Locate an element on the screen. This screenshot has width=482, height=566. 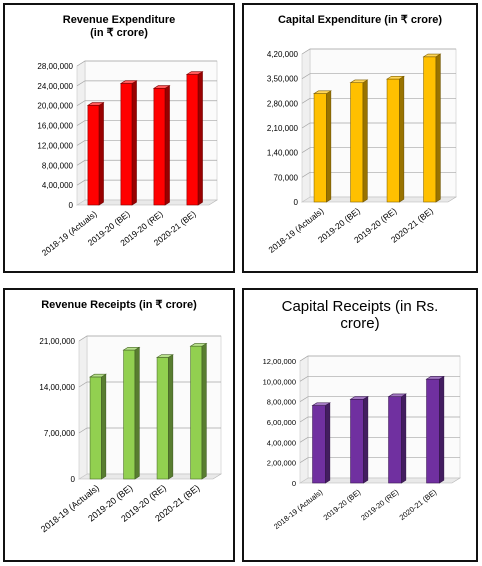
chart-title: Capital Expenditure (in ₹ crore) is located at coordinates (360, 20).